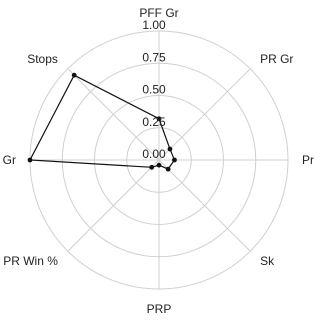 This screenshot has height=322, width=328. I want to click on radial-tick-label: 0.00, so click(154, 154).